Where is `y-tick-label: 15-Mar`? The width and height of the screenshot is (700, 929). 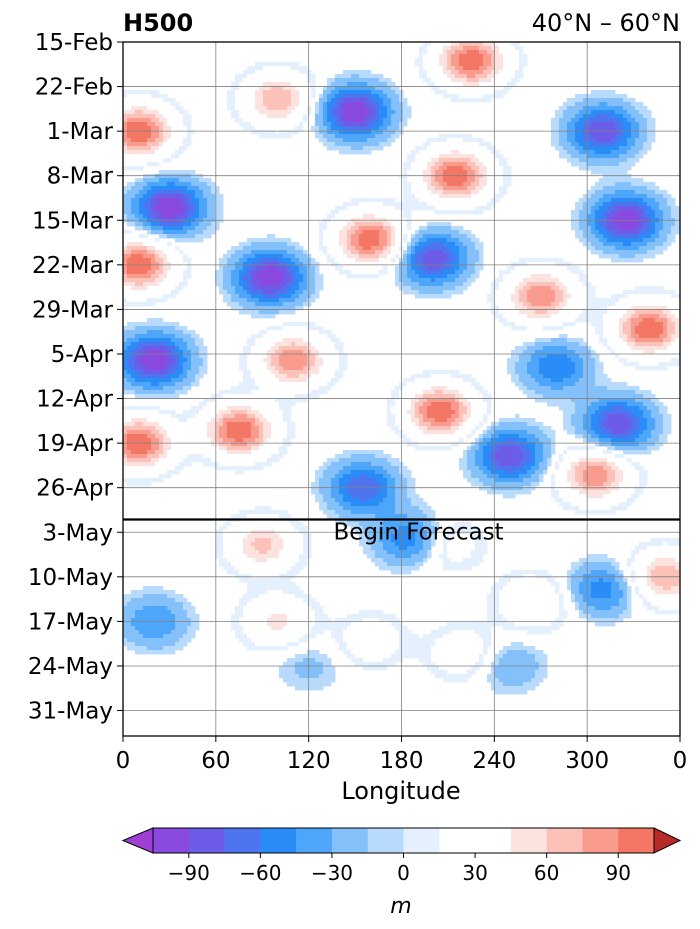
y-tick-label: 15-Mar is located at coordinates (73, 221).